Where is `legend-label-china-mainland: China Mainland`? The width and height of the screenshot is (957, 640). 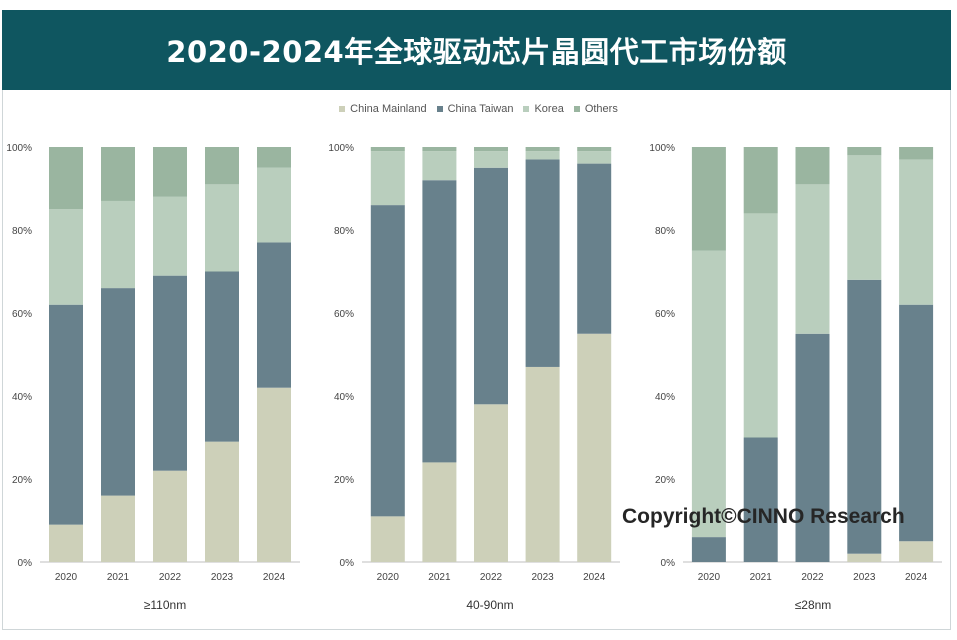
legend-label-china-mainland: China Mainland is located at coordinates (388, 109).